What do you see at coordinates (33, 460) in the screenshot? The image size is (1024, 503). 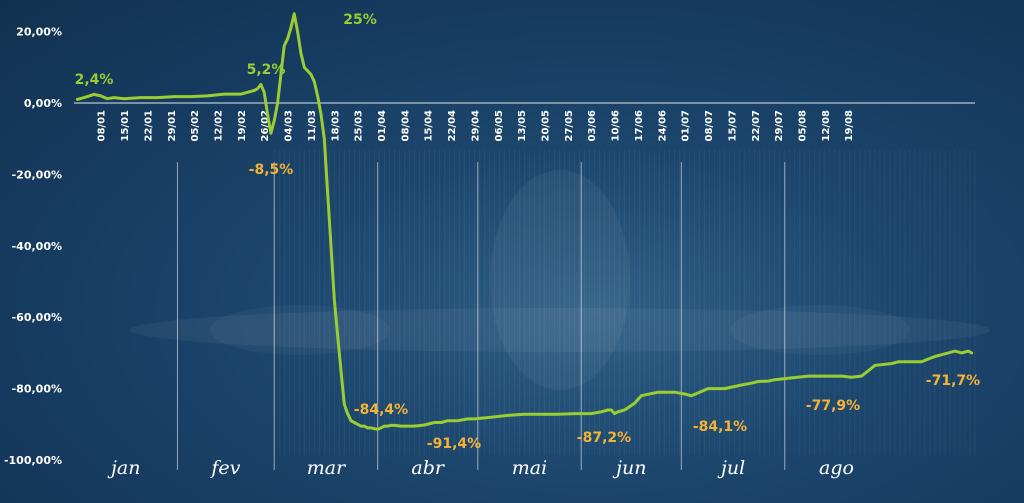 I see `y-tick-label: -100,00%` at bounding box center [33, 460].